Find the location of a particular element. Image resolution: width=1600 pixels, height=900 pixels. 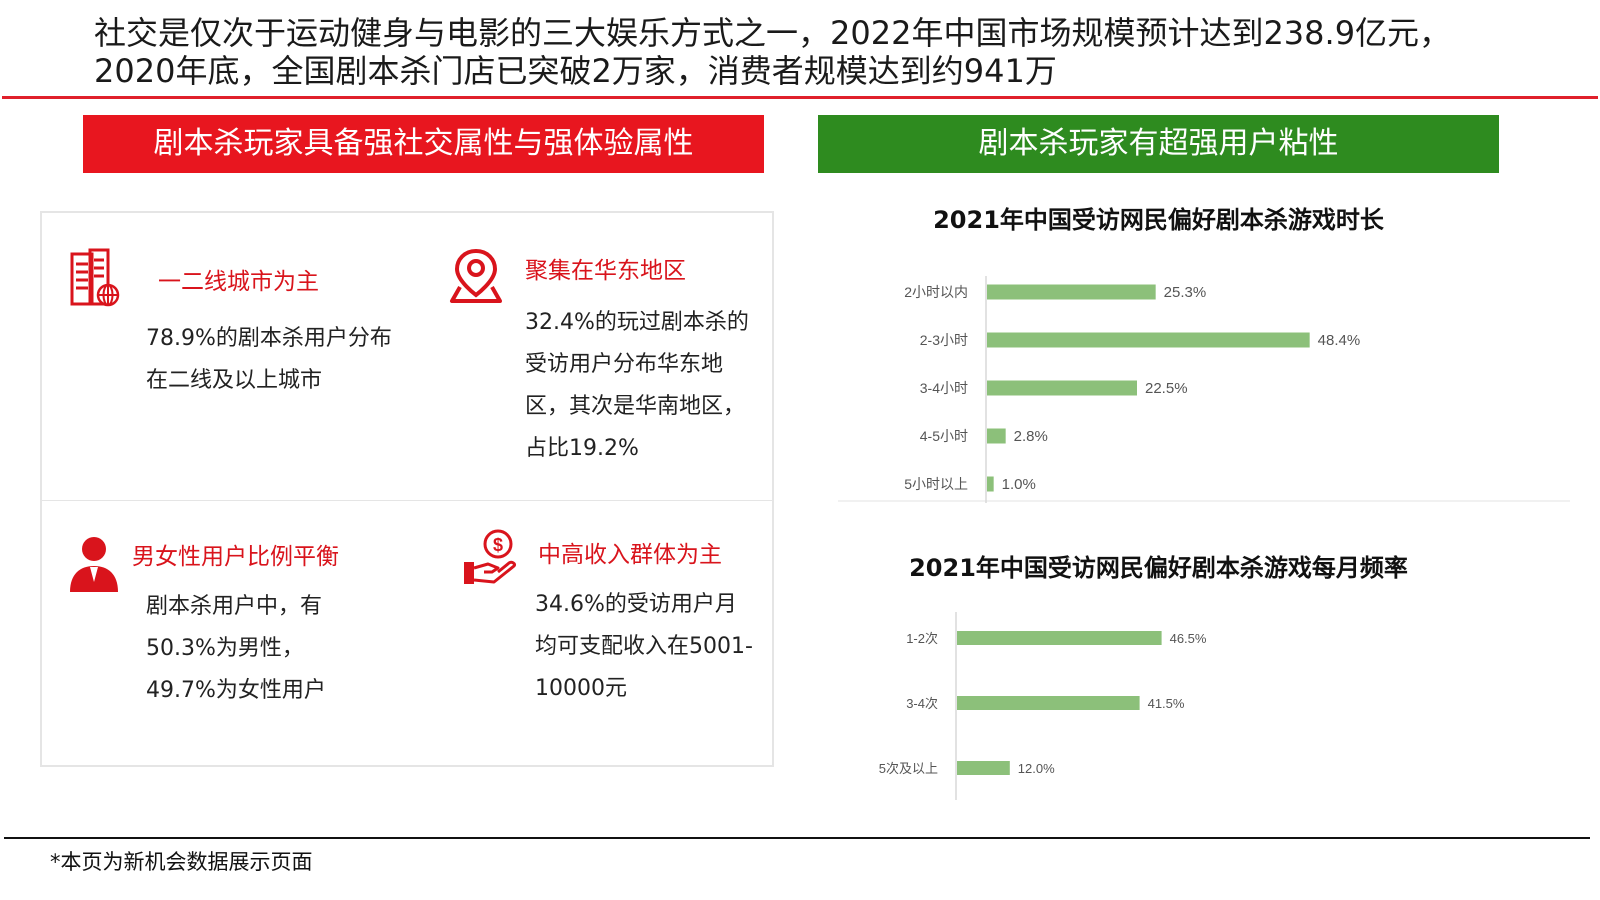

category-label: 2-3小时 is located at coordinates (944, 340).